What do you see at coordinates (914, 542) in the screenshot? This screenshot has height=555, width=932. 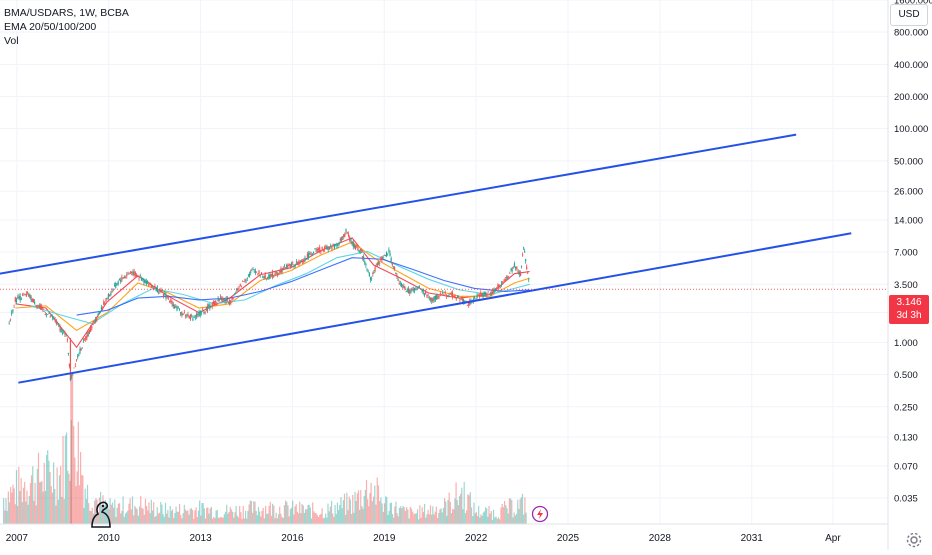 I see `gear-icon` at bounding box center [914, 542].